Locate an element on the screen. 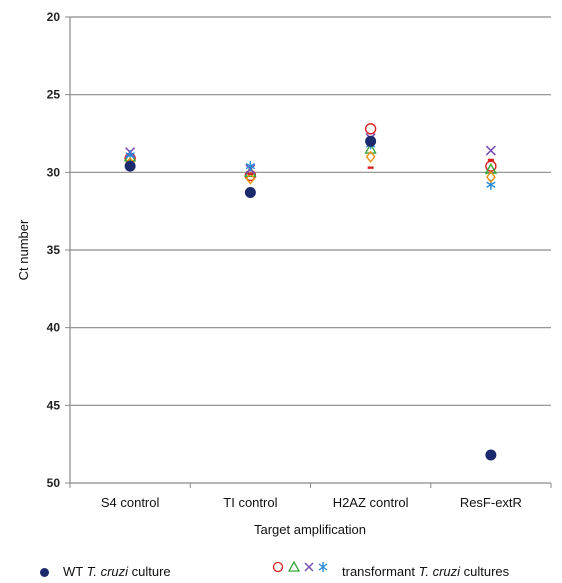 The height and width of the screenshot is (583, 562). legend-transformant: transformant T. cruzi cultures is located at coordinates (425, 571).